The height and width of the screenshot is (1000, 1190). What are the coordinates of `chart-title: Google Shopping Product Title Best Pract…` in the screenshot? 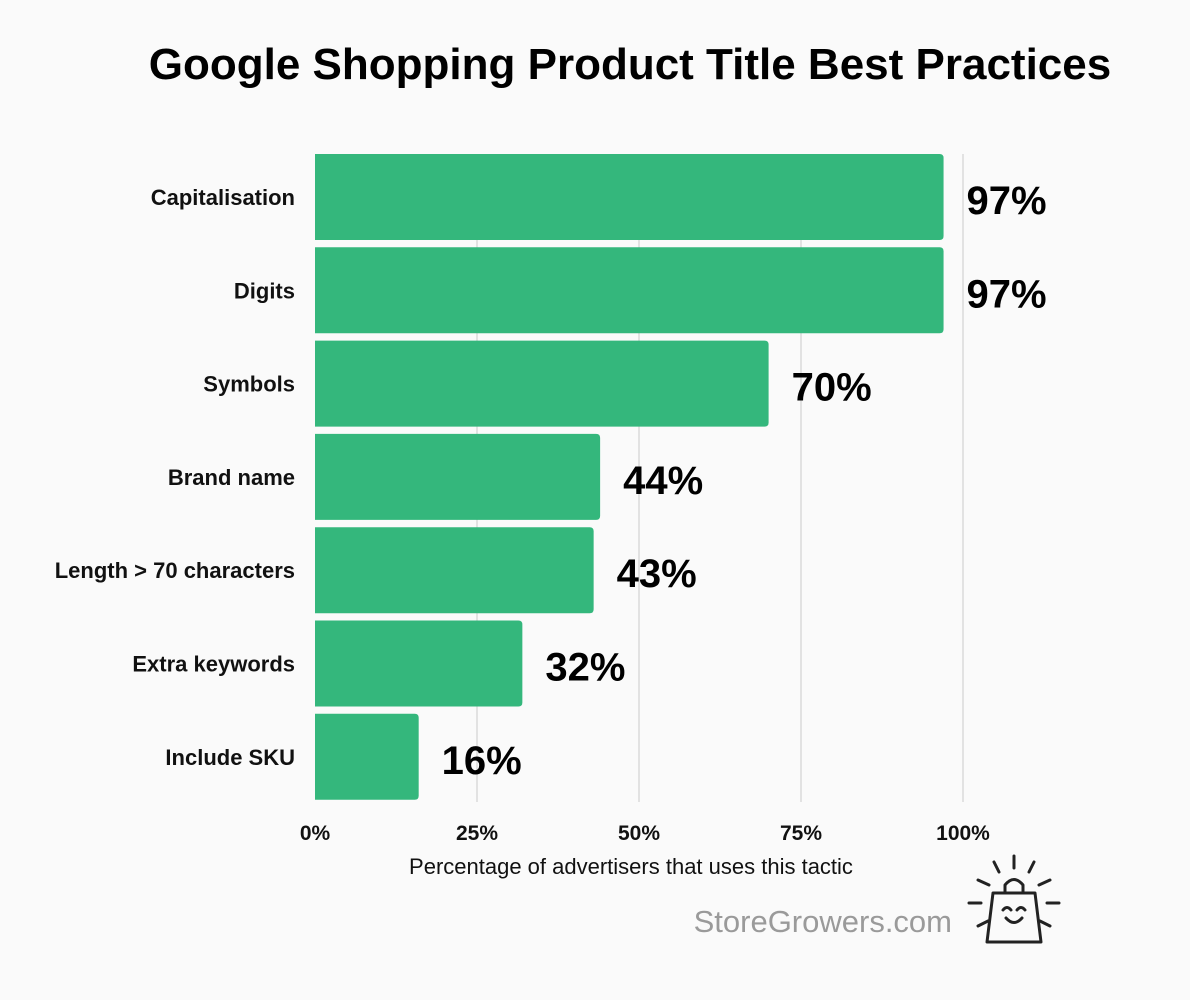 It's located at (630, 64).